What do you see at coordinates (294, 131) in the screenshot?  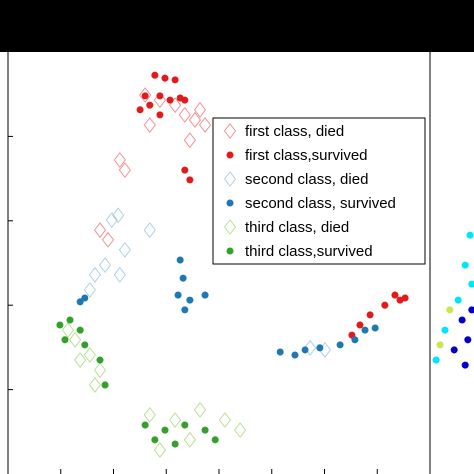 I see `legend-label: first class, died` at bounding box center [294, 131].